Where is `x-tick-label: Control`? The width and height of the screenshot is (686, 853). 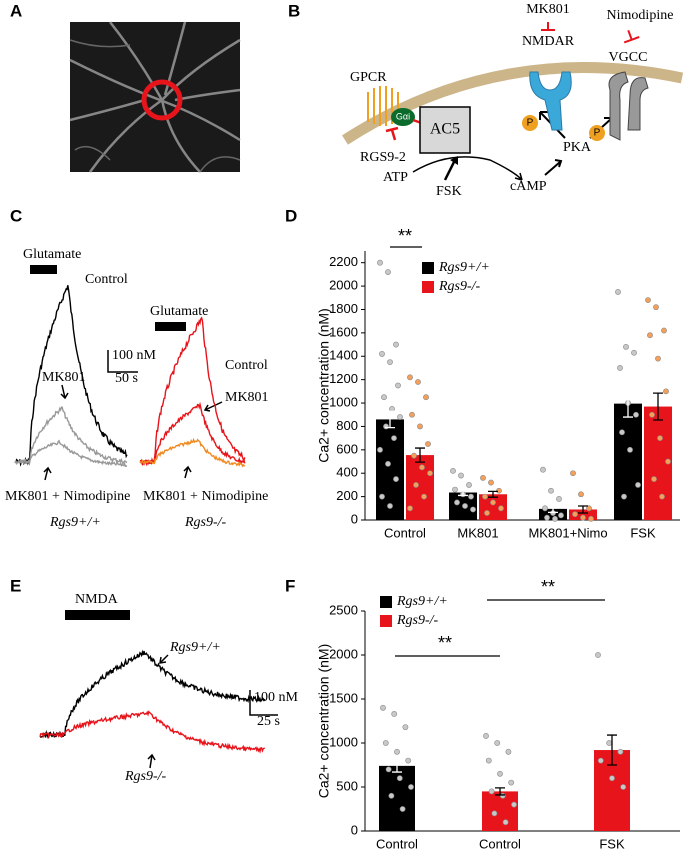
x-tick-label: Control is located at coordinates (397, 843).